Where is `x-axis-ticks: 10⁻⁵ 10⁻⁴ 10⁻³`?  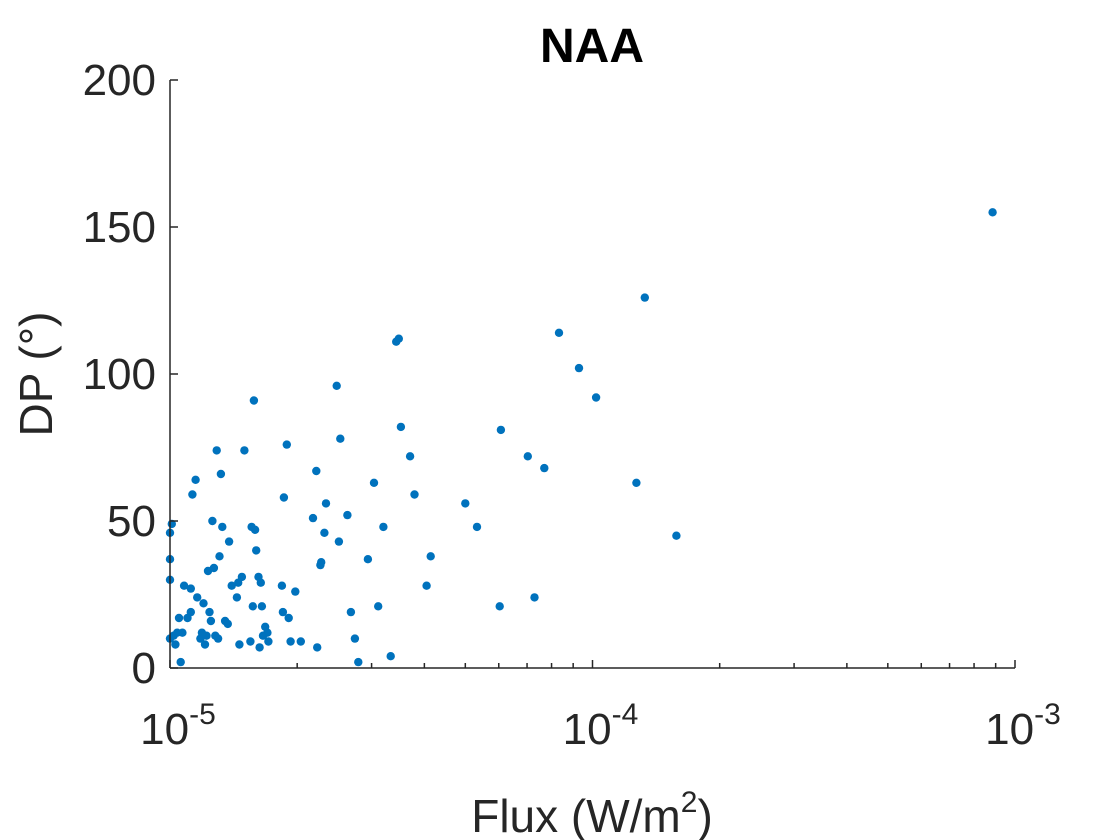
x-axis-ticks: 10⁻⁵ 10⁻⁴ 10⁻³ is located at coordinates (600, 707).